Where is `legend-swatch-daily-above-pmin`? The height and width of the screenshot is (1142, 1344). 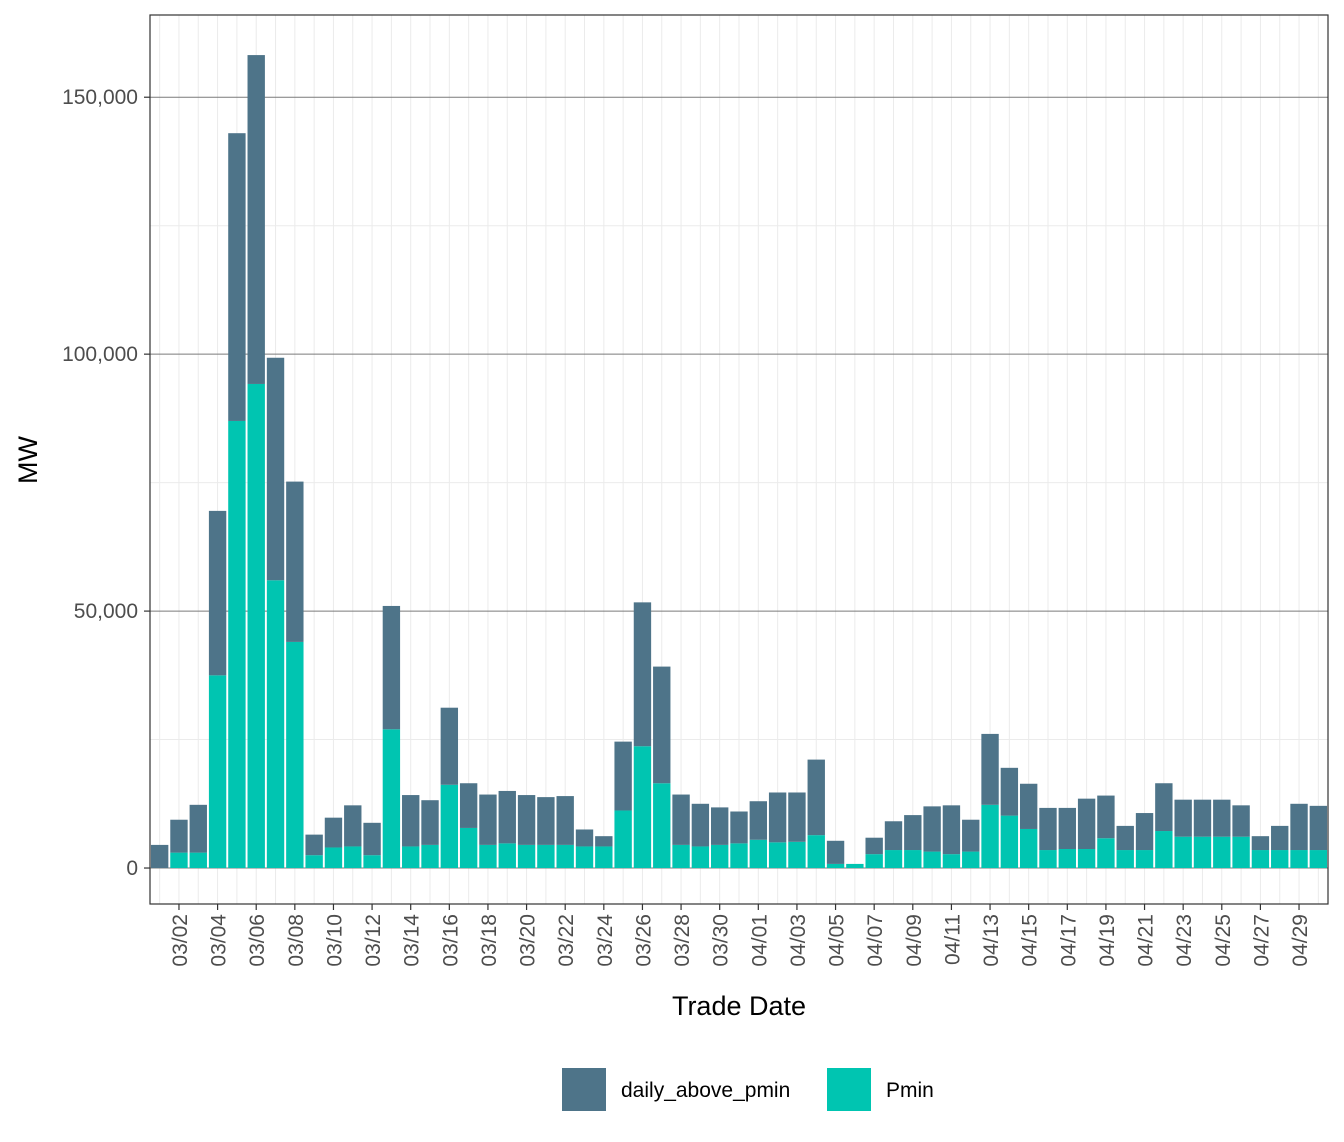 legend-swatch-daily-above-pmin is located at coordinates (584, 1089).